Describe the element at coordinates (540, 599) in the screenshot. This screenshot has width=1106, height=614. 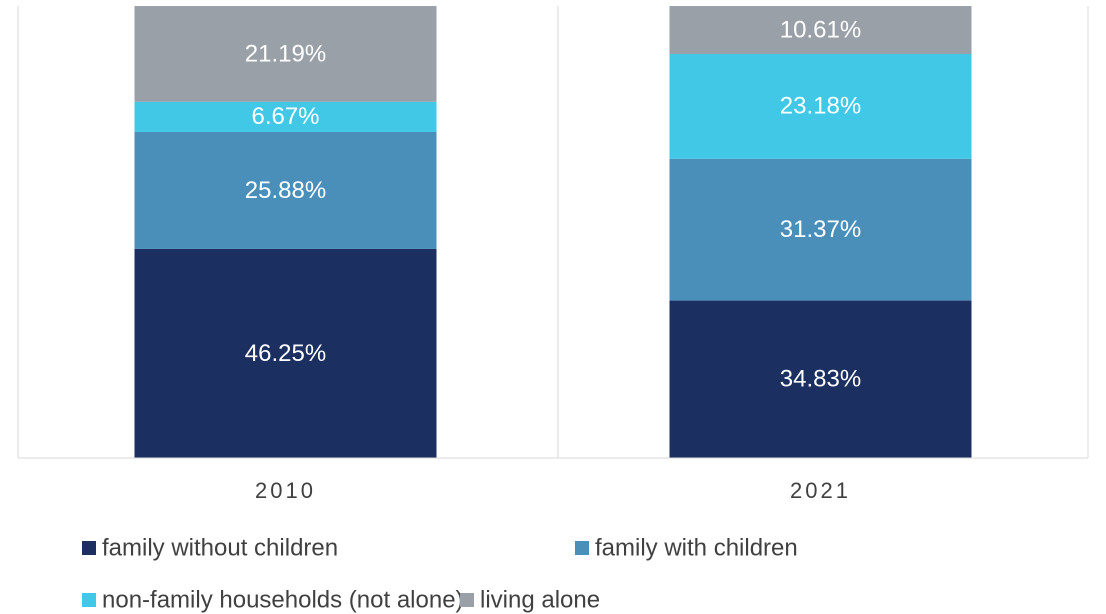
I see `legend-label: living alone` at that location.